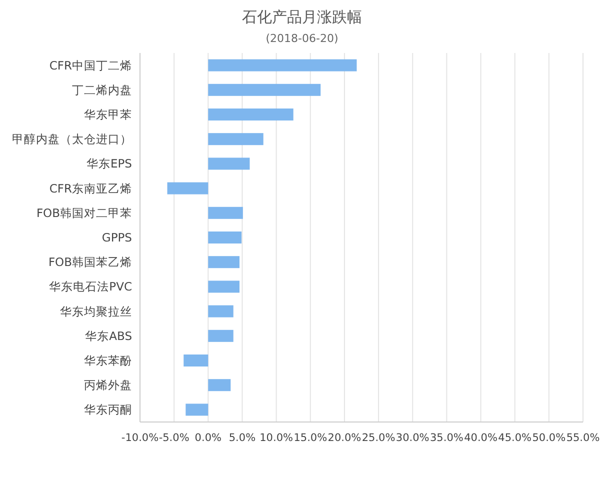  Describe the element at coordinates (90, 188) in the screenshot. I see `ytick: CFR东南亚乙烯` at that location.